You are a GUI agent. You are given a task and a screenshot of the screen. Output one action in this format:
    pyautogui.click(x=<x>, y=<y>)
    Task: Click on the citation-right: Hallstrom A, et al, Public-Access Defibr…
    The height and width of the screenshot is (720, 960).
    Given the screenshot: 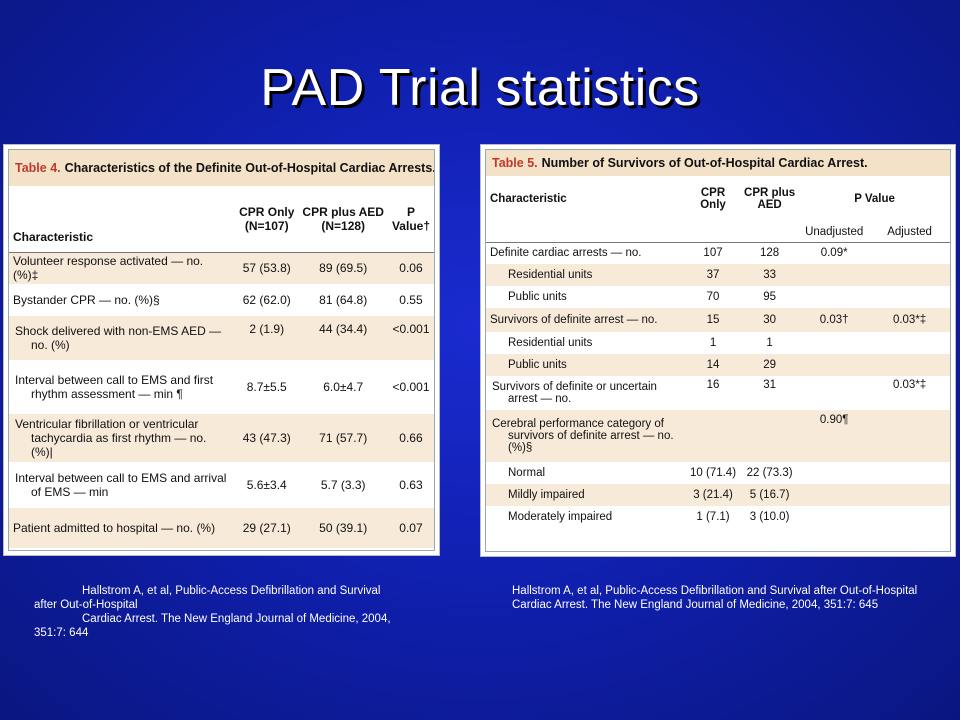 What is the action you would take?
    pyautogui.click(x=722, y=598)
    